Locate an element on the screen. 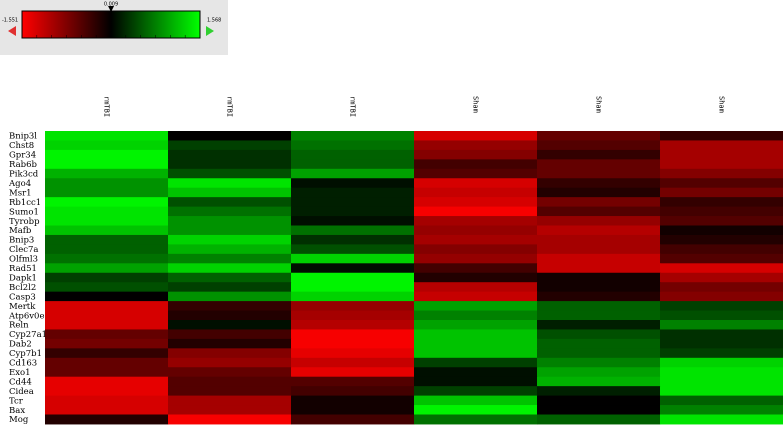 The width and height of the screenshot is (783, 426). row-label: Gpr34 is located at coordinates (22, 156).